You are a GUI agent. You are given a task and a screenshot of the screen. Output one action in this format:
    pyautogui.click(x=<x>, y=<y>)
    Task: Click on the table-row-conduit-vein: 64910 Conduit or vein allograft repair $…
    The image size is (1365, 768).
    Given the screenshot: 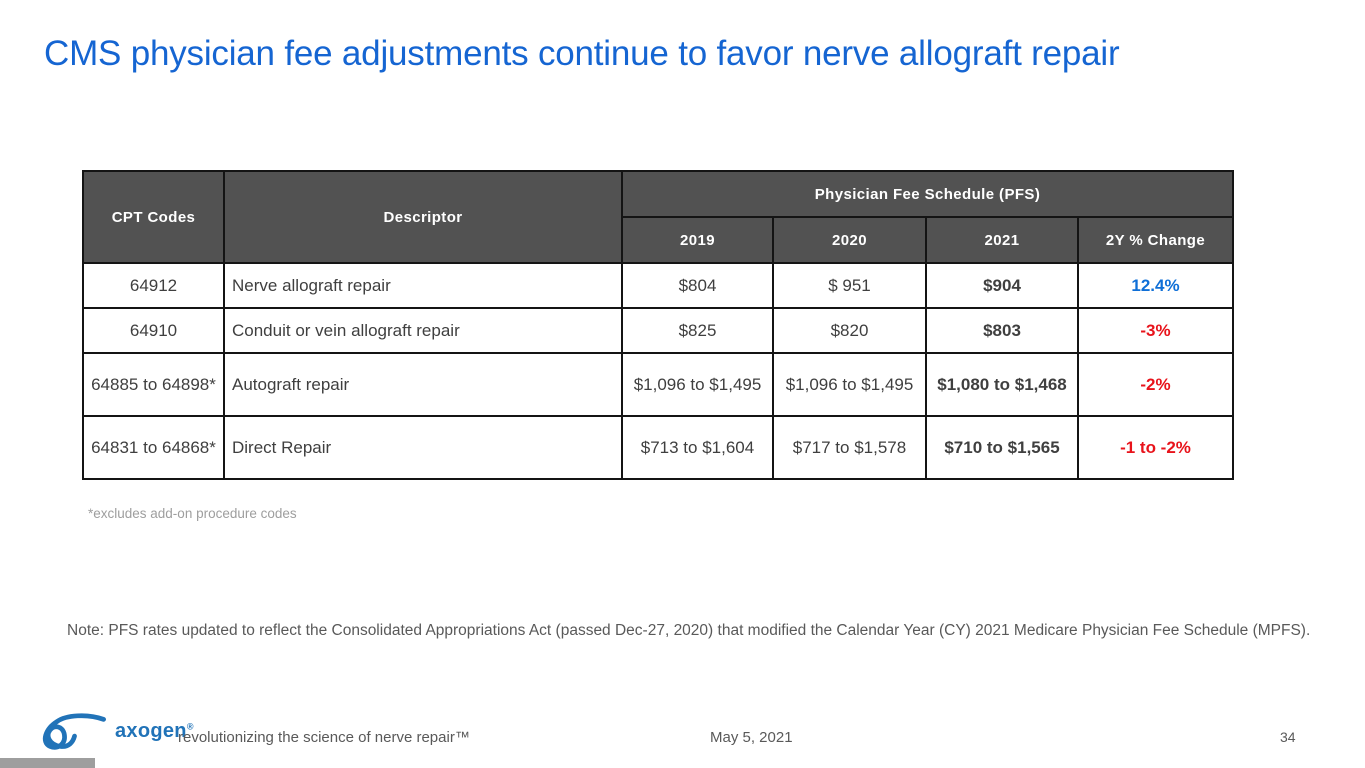 What is the action you would take?
    pyautogui.click(x=658, y=330)
    